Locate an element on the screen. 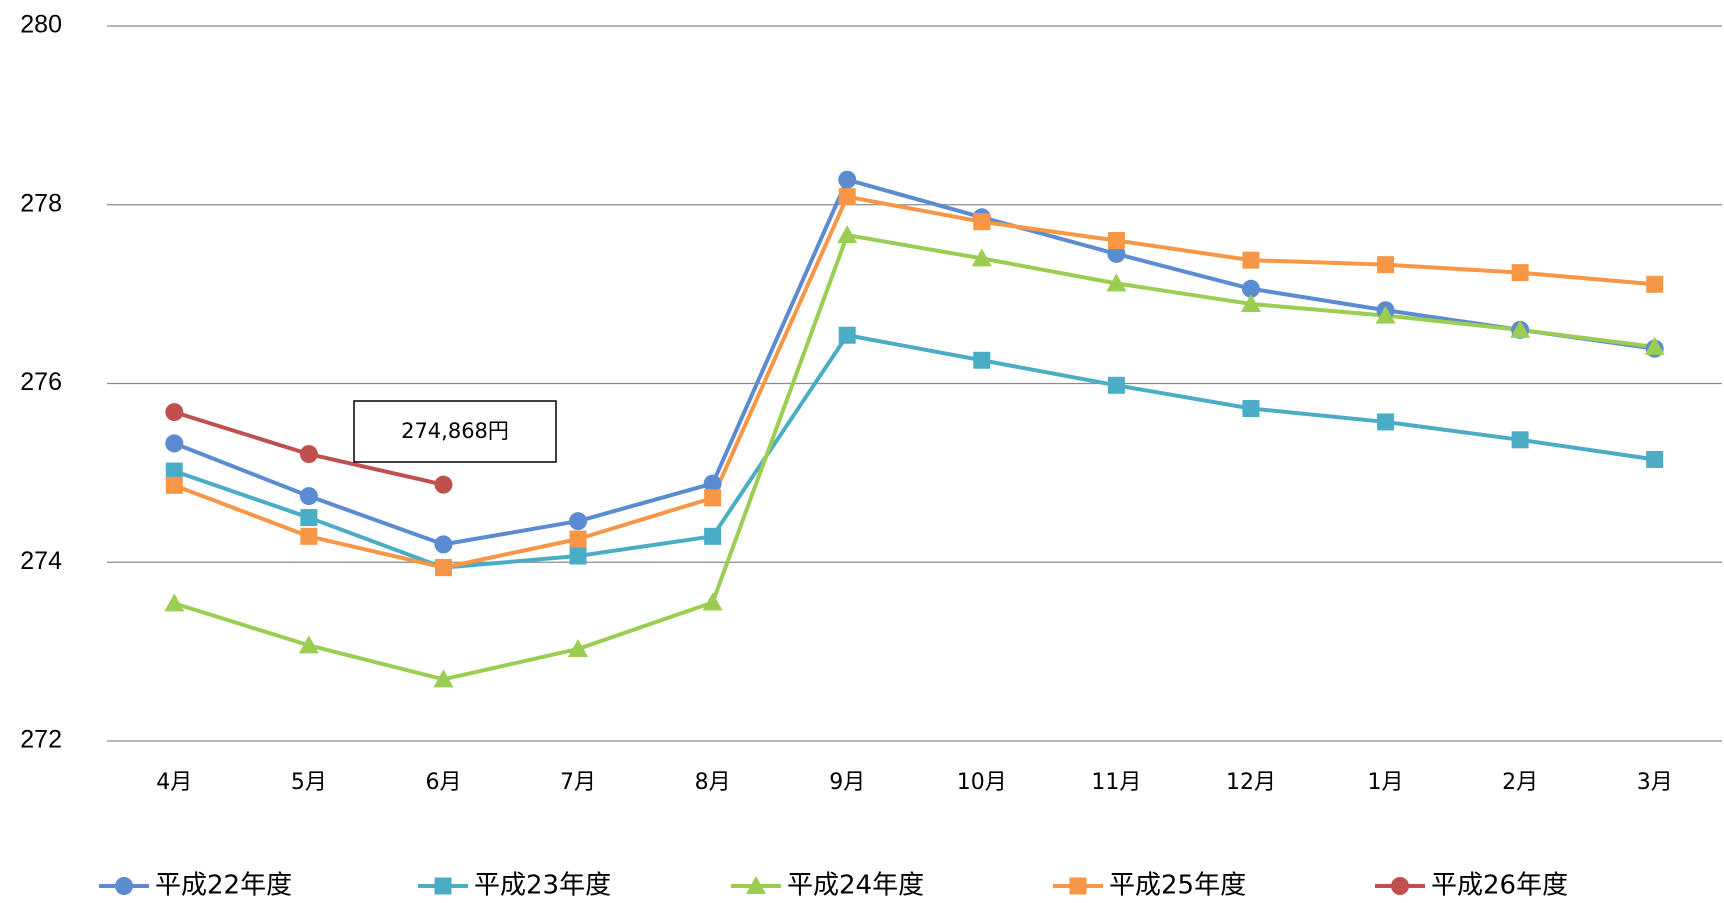  legend-item: 平成25年度 is located at coordinates (1149, 886).